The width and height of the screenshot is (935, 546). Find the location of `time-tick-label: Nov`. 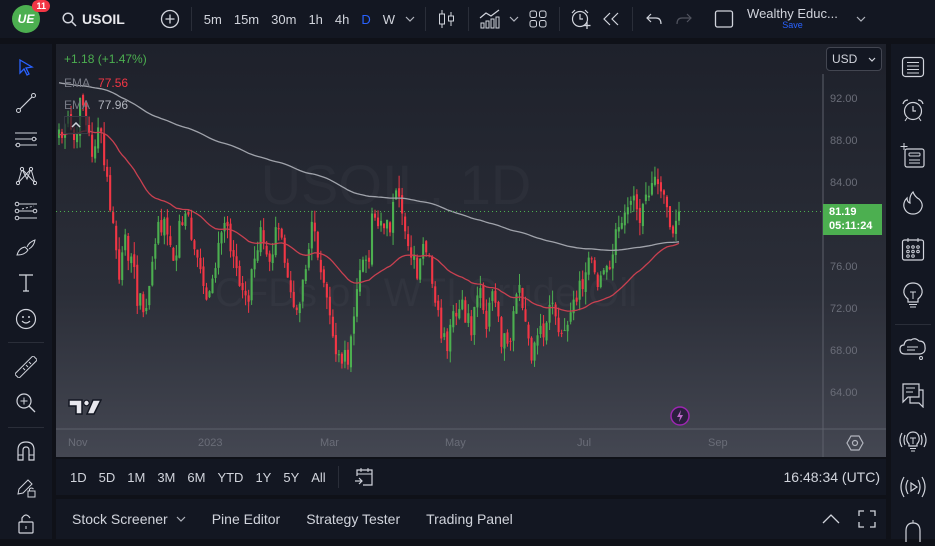

time-tick-label: Nov is located at coordinates (78, 443).